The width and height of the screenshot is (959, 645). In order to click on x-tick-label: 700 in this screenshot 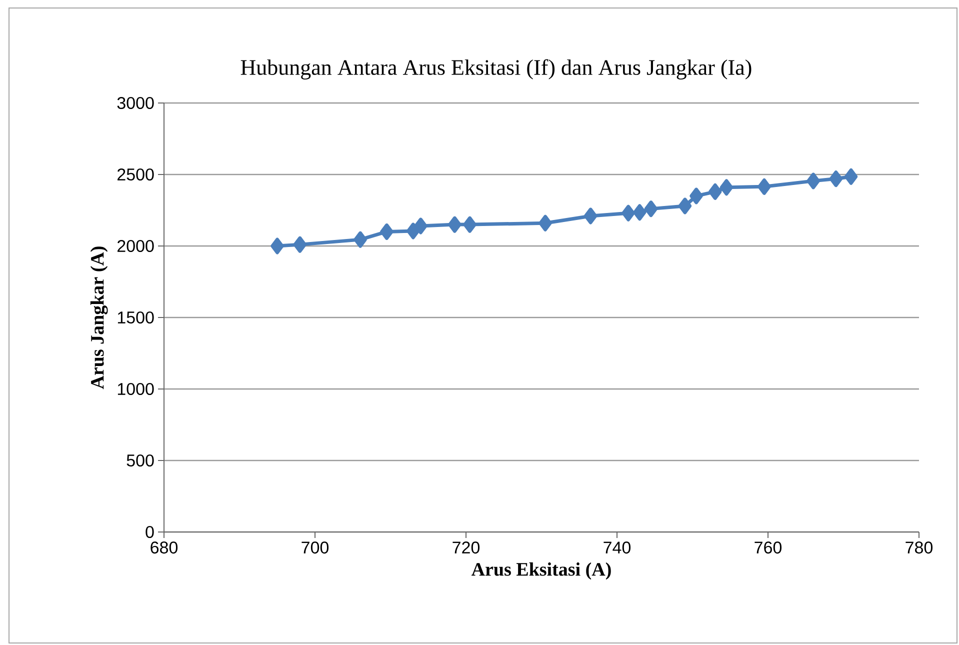, I will do `click(315, 548)`.